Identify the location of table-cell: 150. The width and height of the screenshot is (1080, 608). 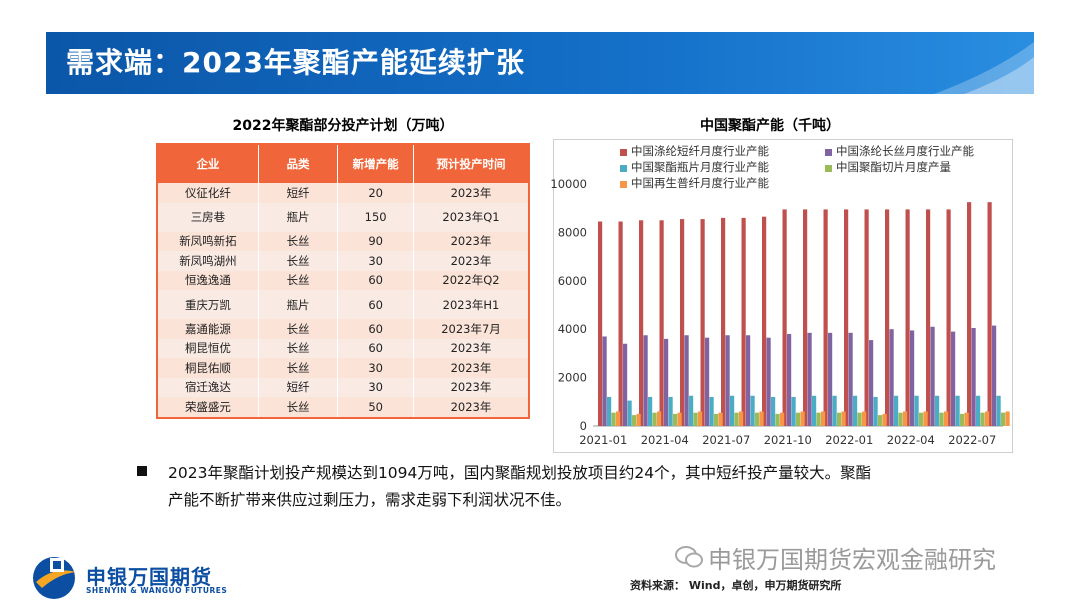
(375, 217).